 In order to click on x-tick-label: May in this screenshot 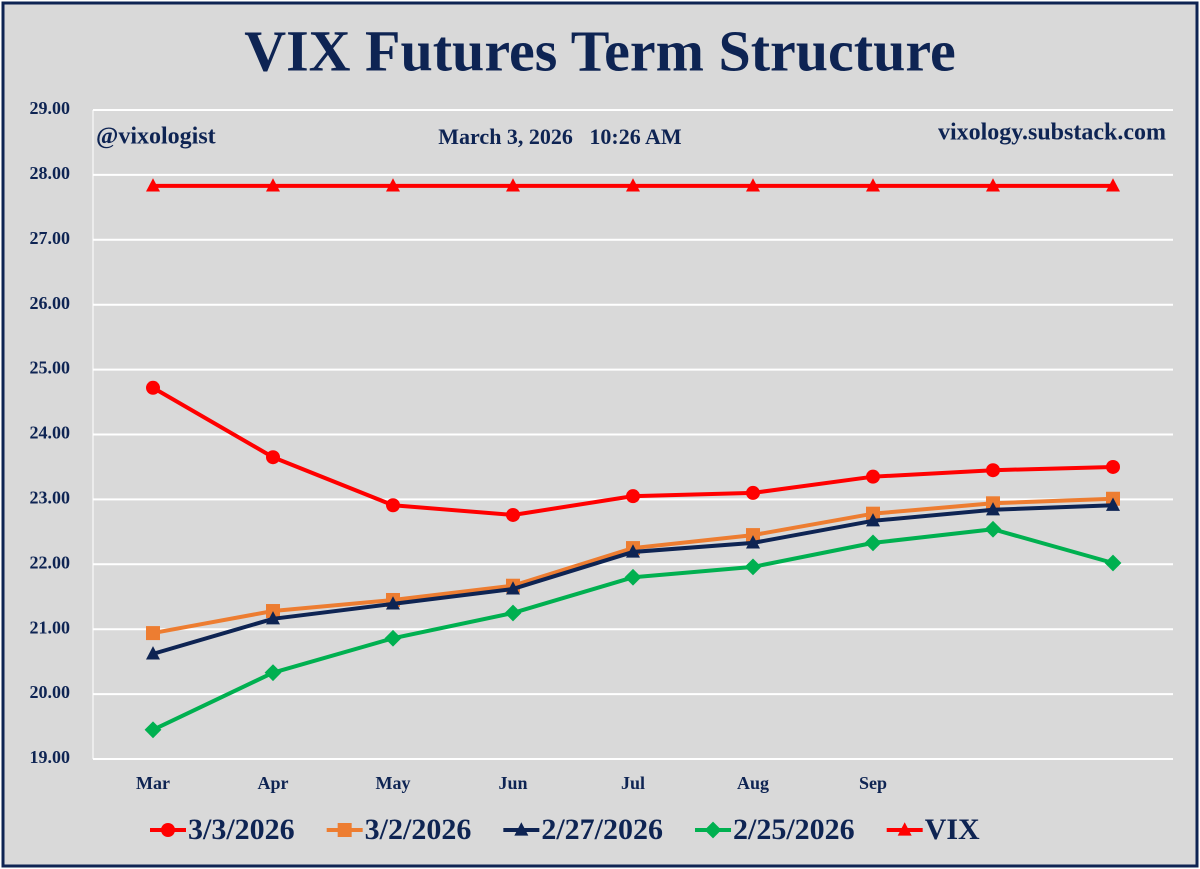, I will do `click(393, 783)`.